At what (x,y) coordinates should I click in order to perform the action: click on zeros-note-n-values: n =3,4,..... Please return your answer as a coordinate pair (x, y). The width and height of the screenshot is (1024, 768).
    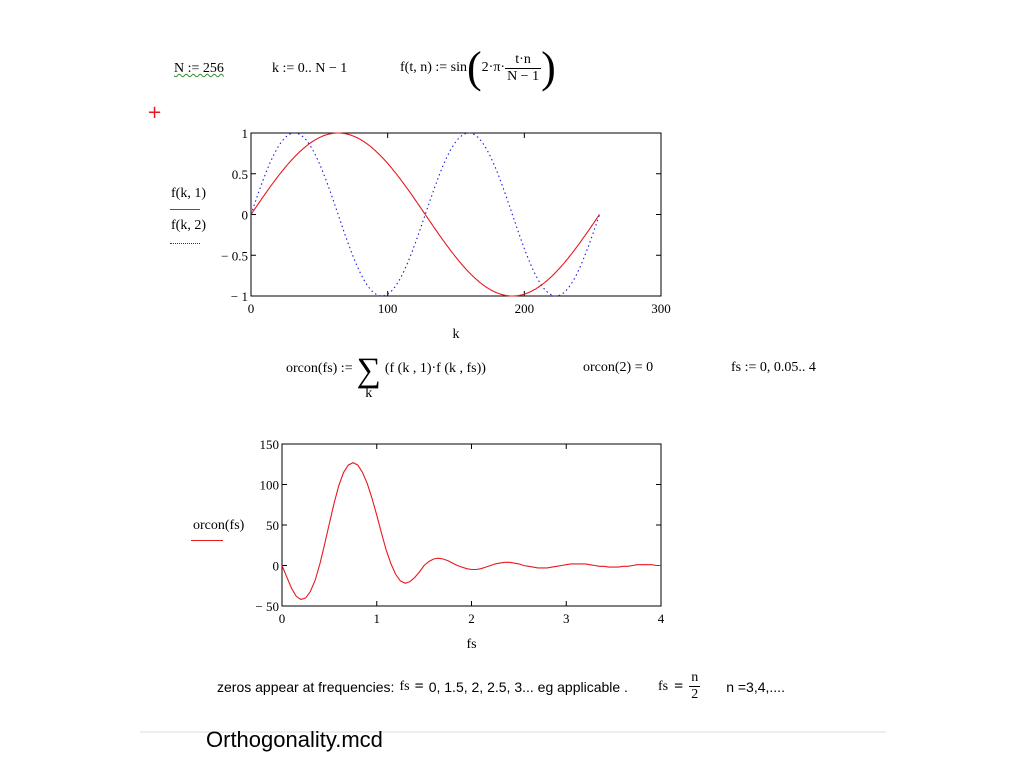
    Looking at the image, I should click on (755, 686).